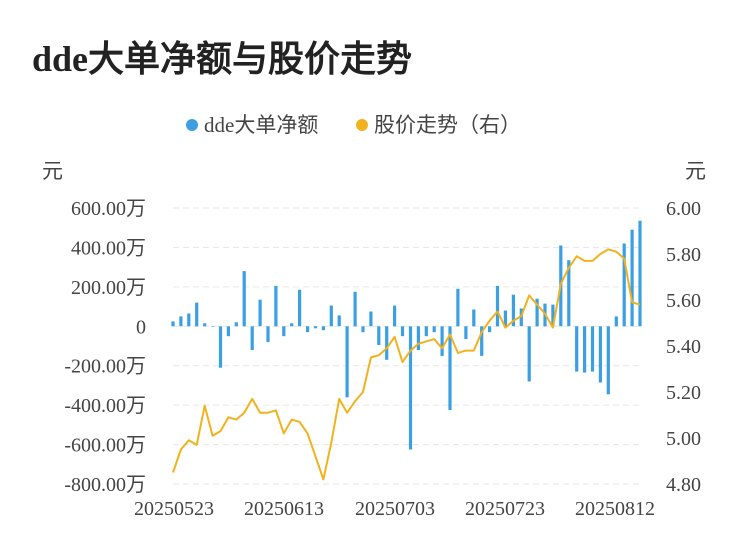 This screenshot has width=750, height=558. Describe the element at coordinates (505, 509) in the screenshot. I see `x-tick-label: 20250723` at that location.